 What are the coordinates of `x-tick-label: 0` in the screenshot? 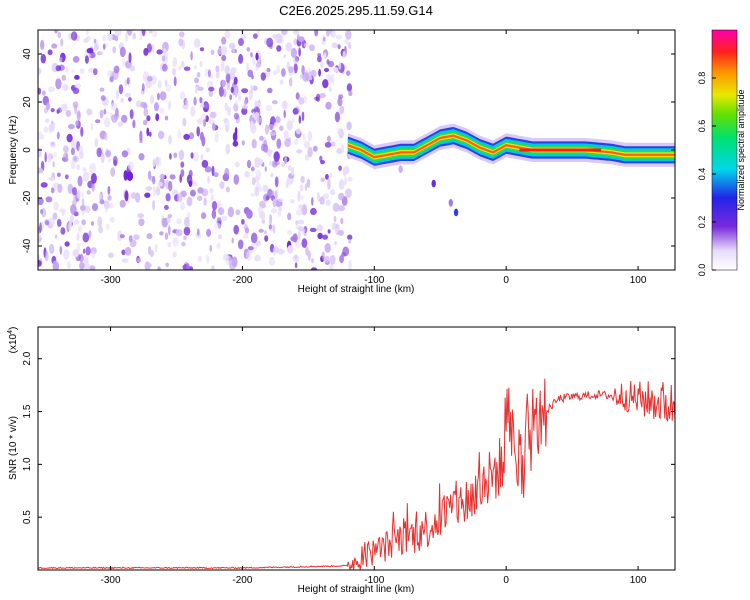 It's located at (506, 280).